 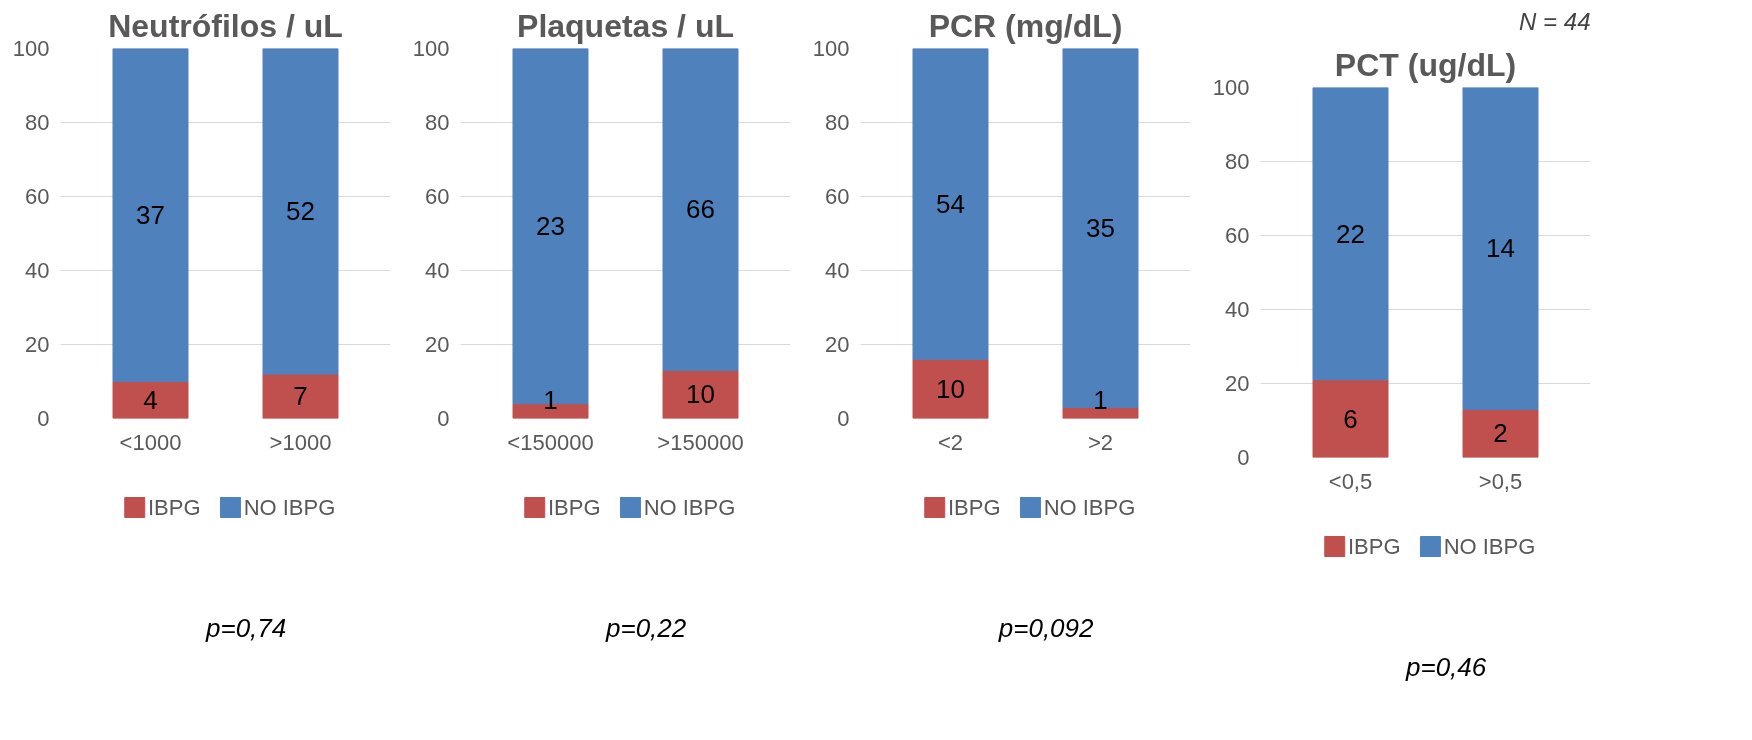 What do you see at coordinates (625, 25) in the screenshot?
I see `chart-title: Plaquetas / uL` at bounding box center [625, 25].